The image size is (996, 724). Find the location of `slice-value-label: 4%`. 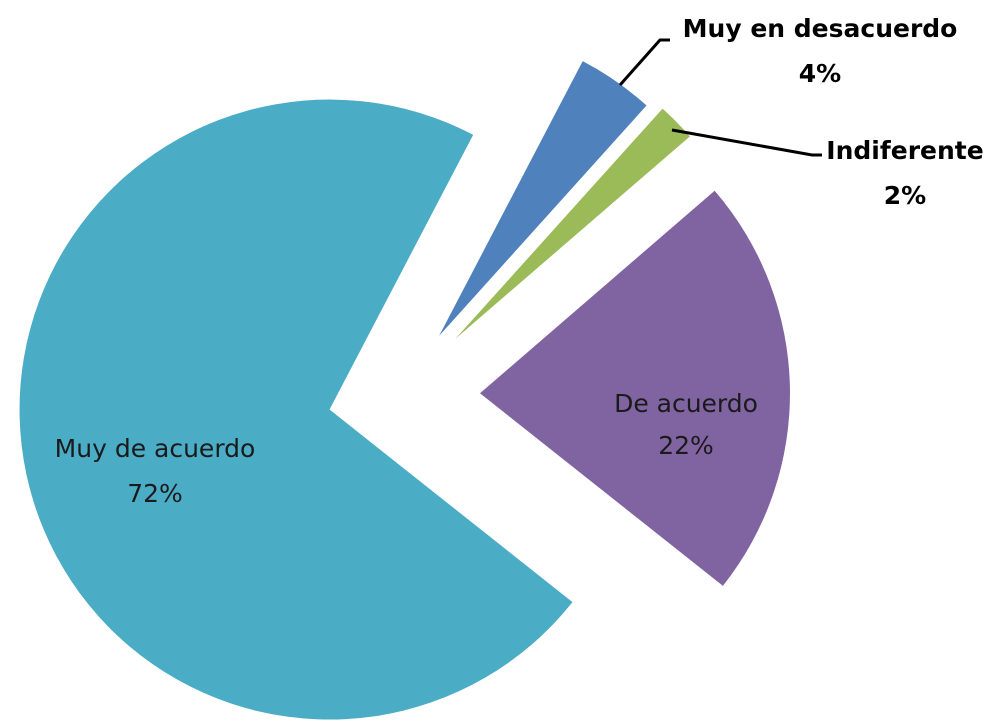

slice-value-label: 4% is located at coordinates (820, 73).